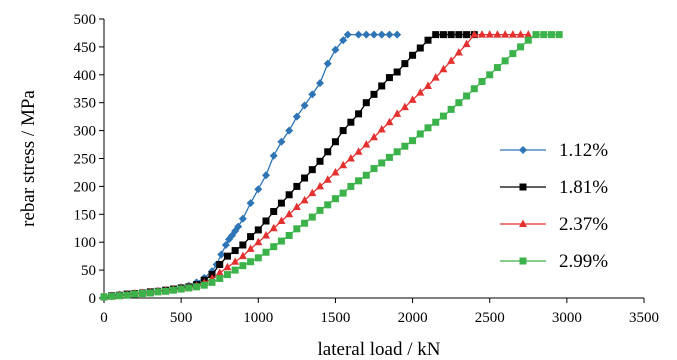  I want to click on legend-label: 2.99%, so click(583, 261).